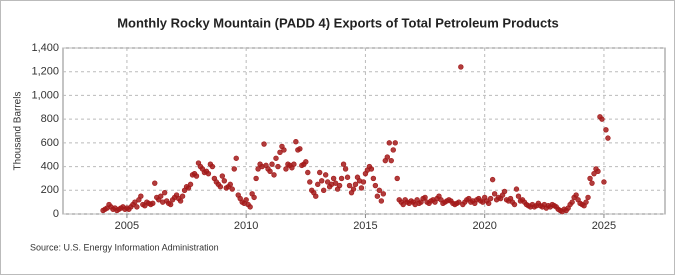 This screenshot has height=280, width=675. I want to click on y-tick-label: 400, so click(50, 166).